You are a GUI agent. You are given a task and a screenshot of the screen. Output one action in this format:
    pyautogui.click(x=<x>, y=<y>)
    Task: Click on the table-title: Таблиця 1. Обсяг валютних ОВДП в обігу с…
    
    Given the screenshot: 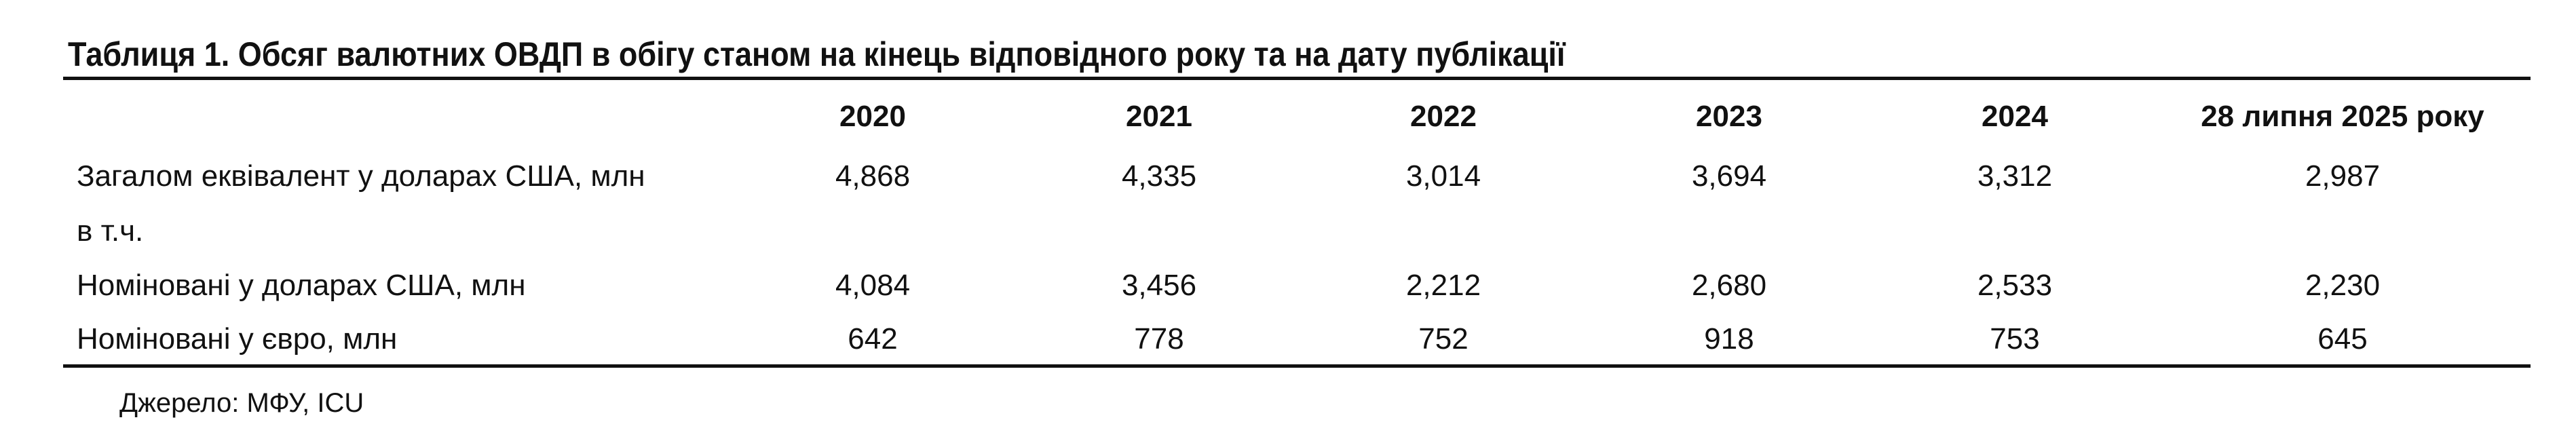 What is the action you would take?
    pyautogui.click(x=817, y=54)
    